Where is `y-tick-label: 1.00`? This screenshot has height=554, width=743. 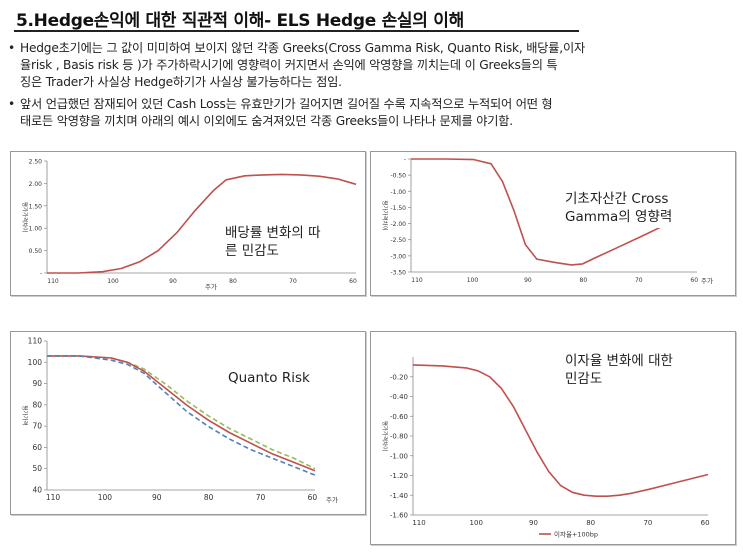
y-tick-label: 1.00 is located at coordinates (36, 229).